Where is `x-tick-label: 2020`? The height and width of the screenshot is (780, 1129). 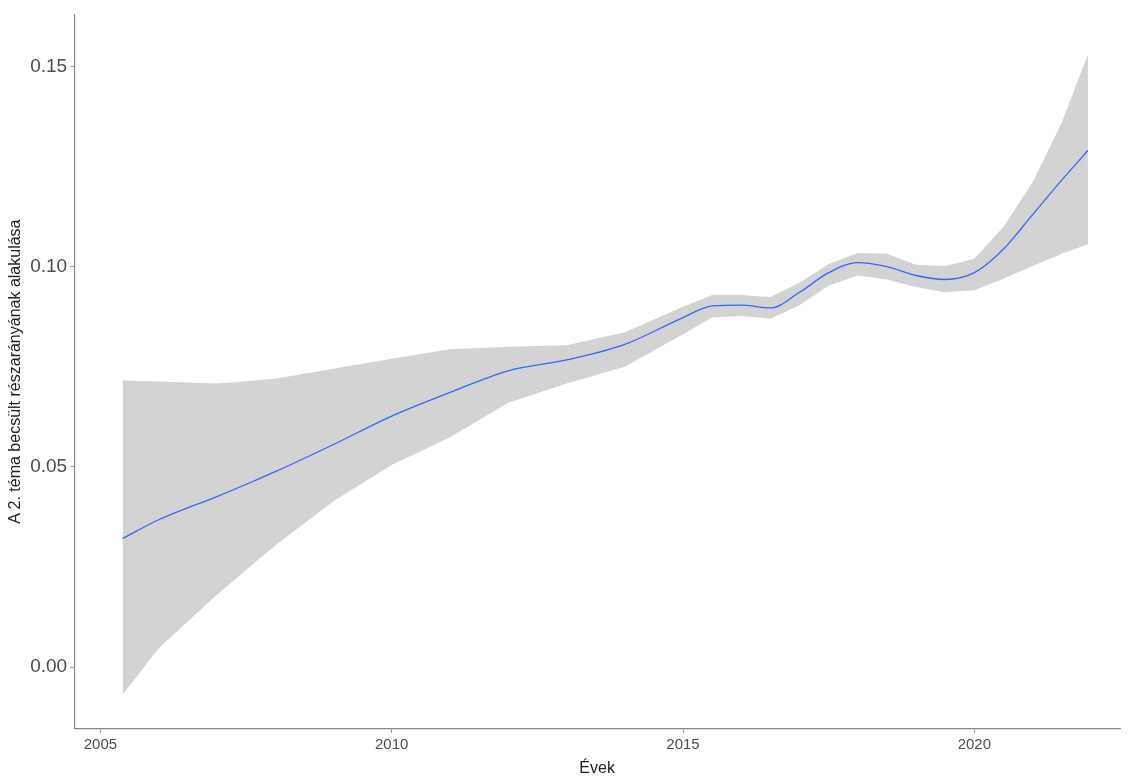
x-tick-label: 2020 is located at coordinates (974, 743).